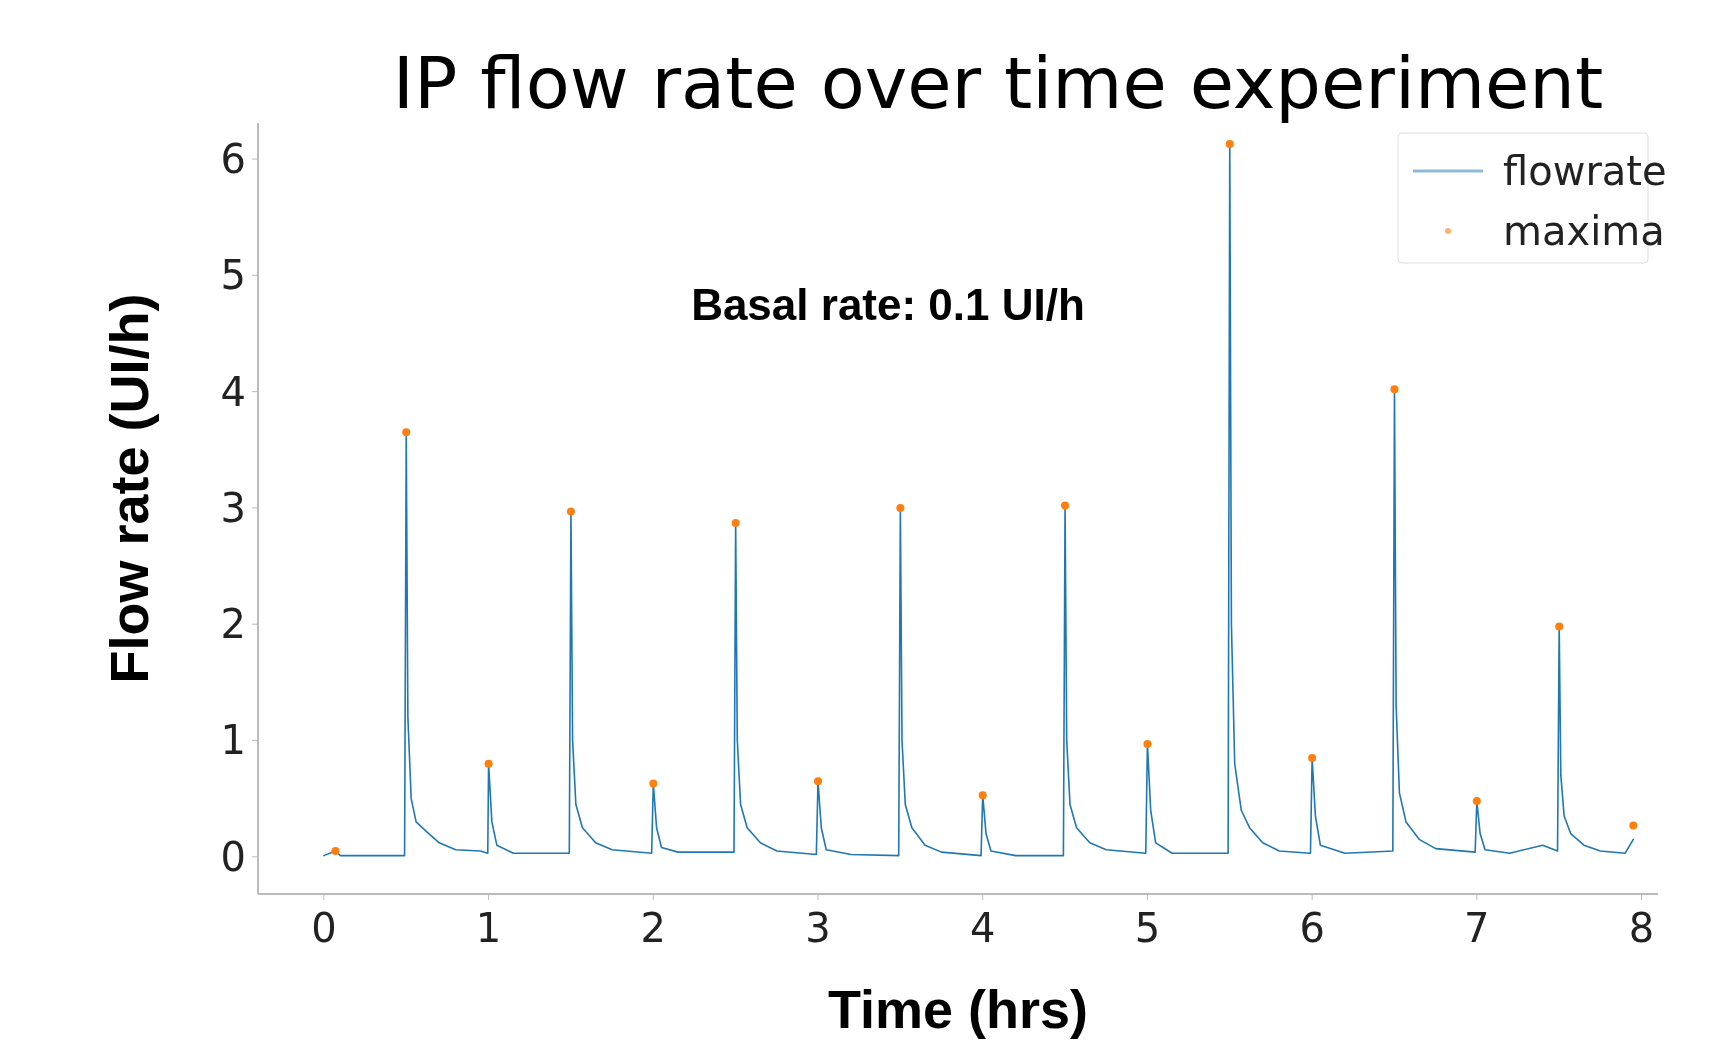 The width and height of the screenshot is (1733, 1053). I want to click on y-tick-label: 1, so click(233, 740).